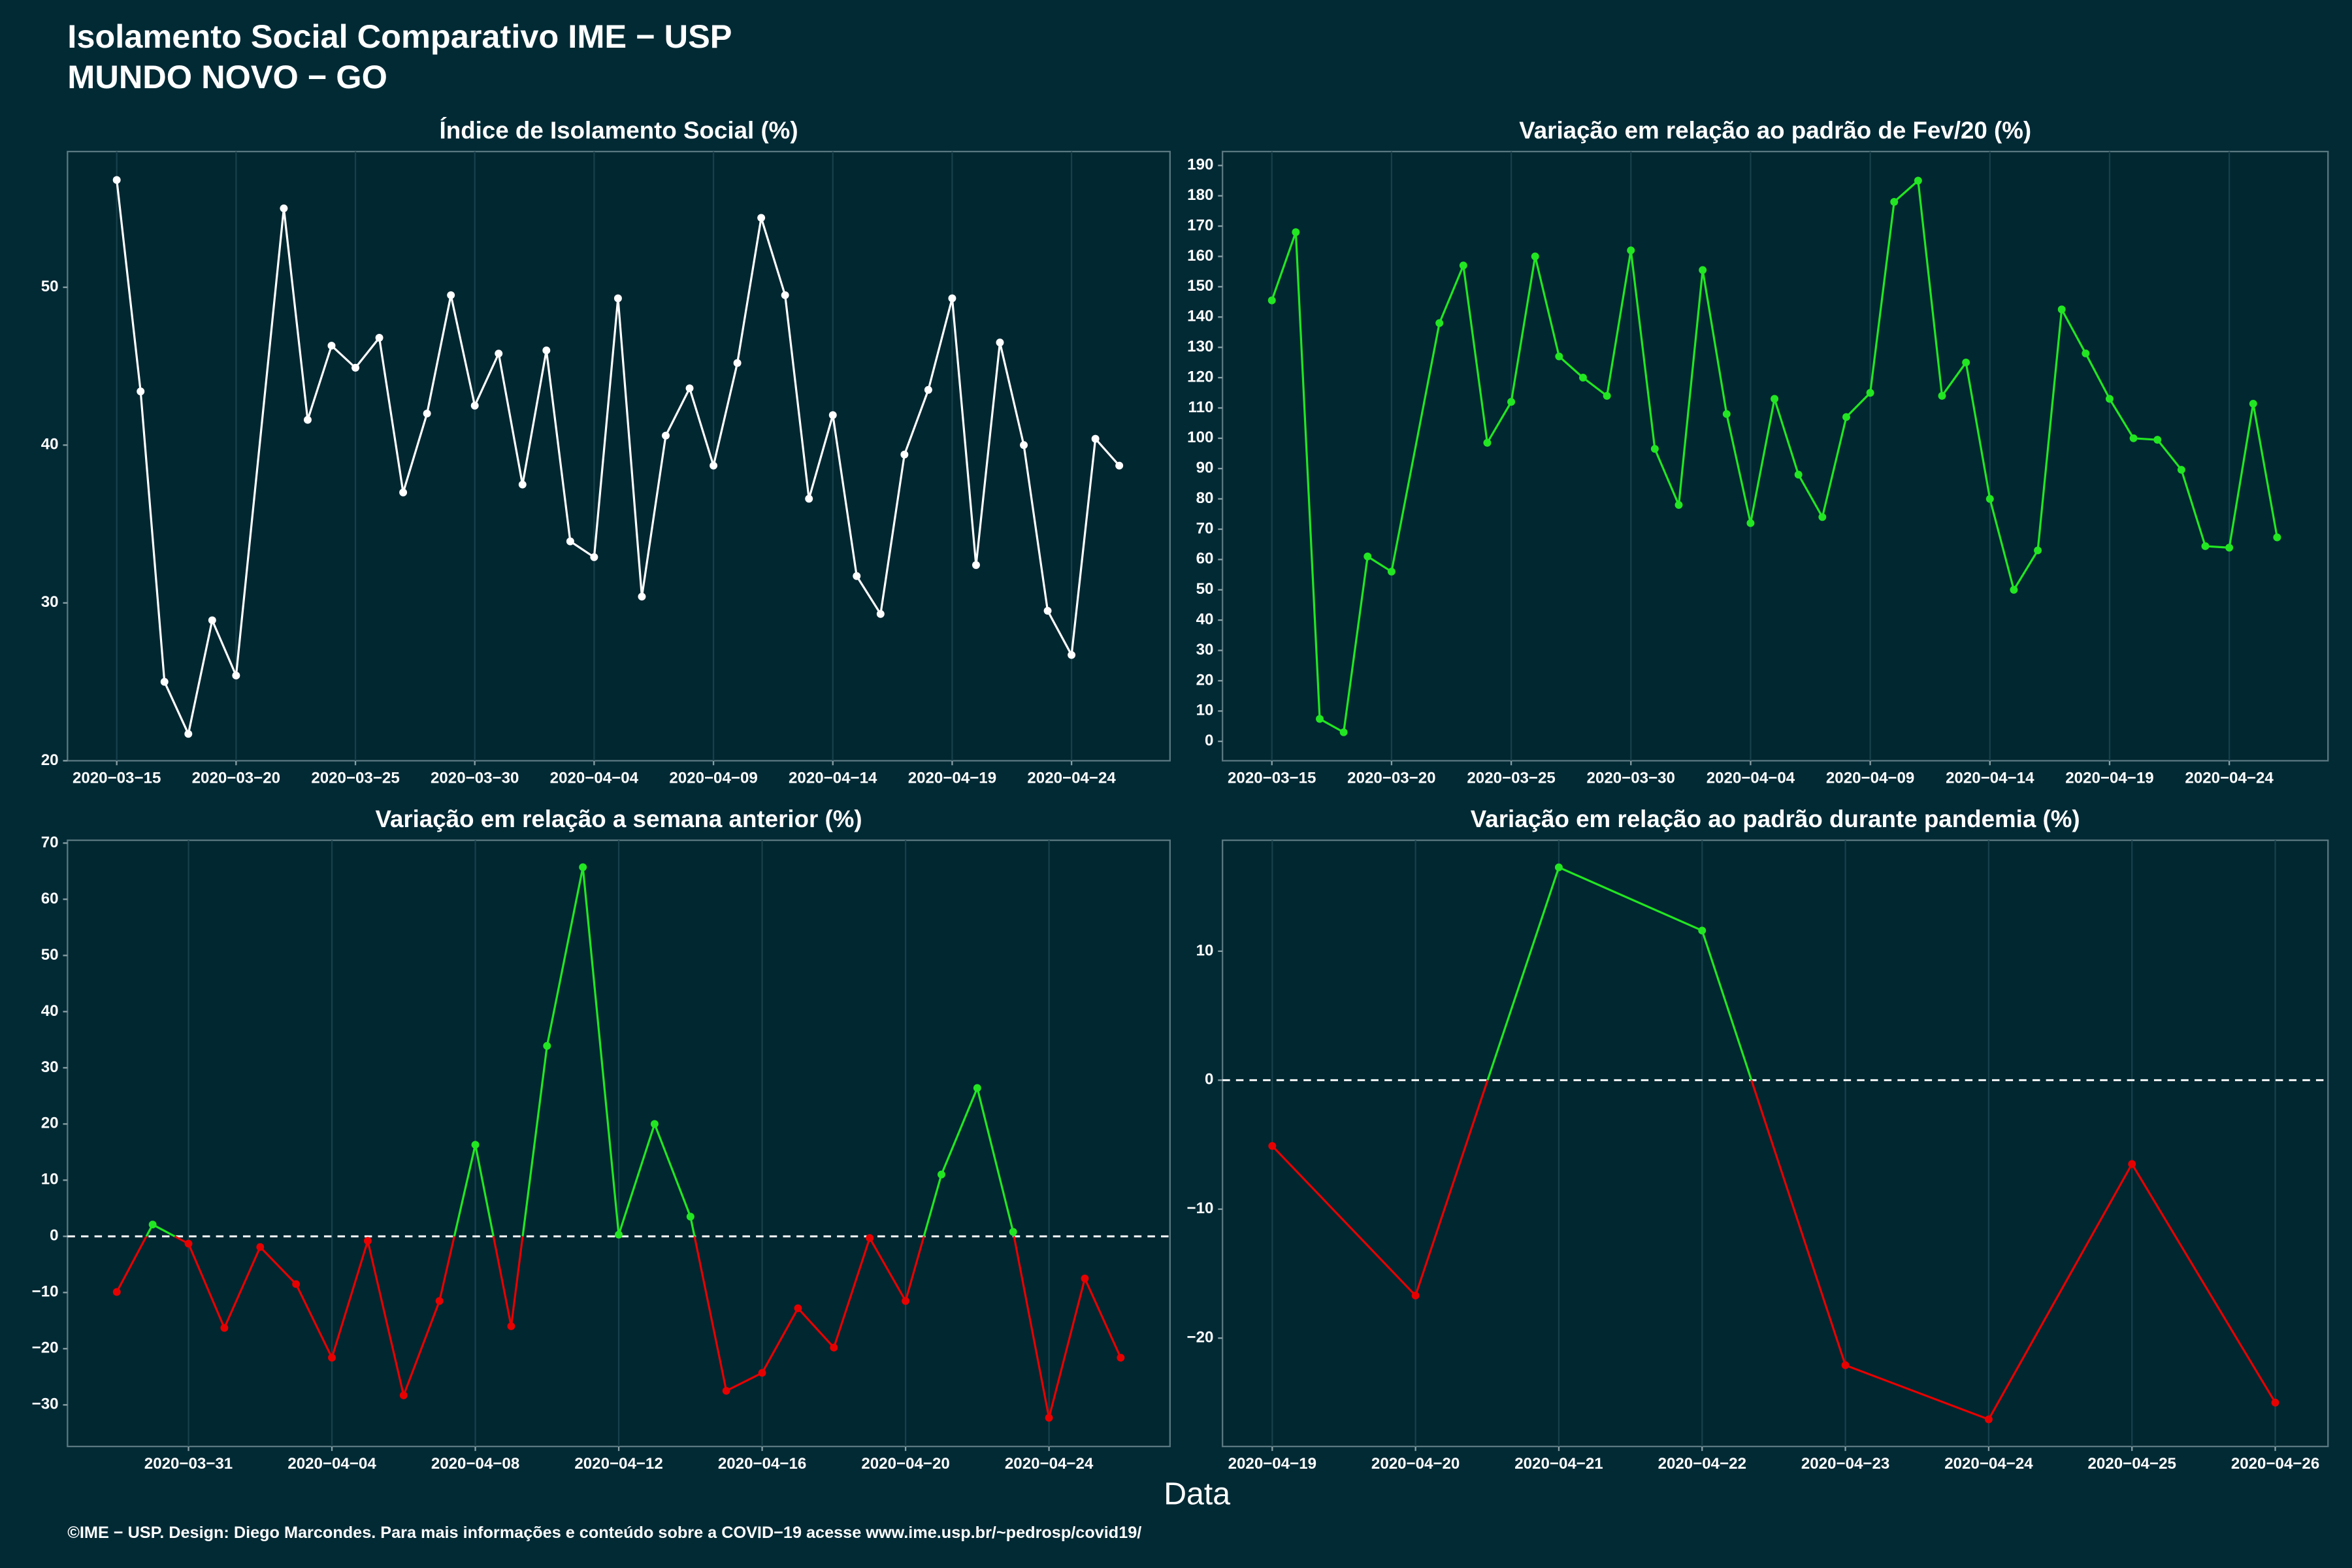  What do you see at coordinates (1205, 528) in the screenshot?
I see `y-tick-label: 70` at bounding box center [1205, 528].